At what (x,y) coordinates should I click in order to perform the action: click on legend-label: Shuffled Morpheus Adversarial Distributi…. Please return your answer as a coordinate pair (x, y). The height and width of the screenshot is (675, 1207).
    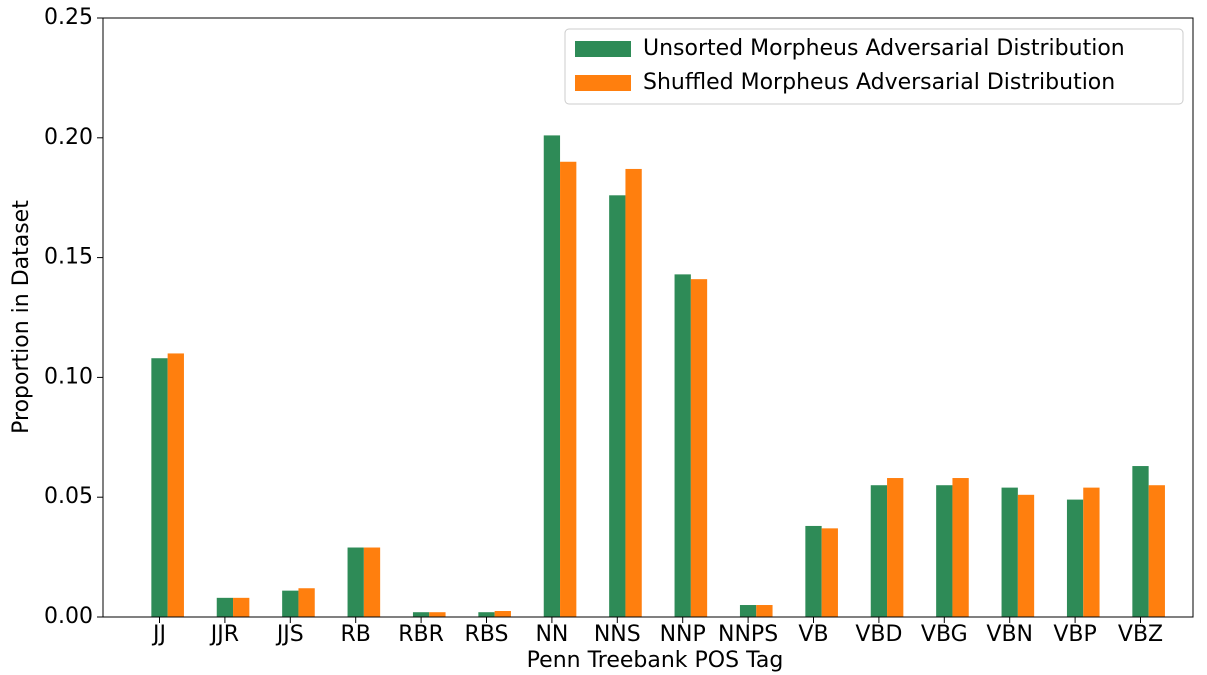
    Looking at the image, I should click on (879, 82).